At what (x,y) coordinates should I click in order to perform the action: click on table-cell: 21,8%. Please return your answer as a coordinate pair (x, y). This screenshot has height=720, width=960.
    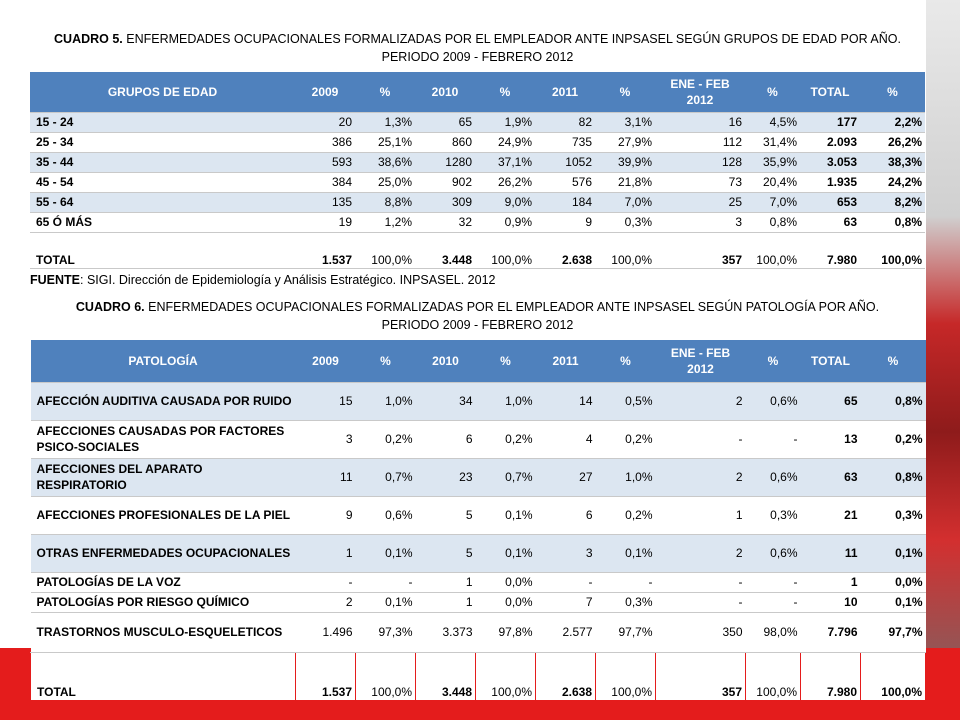
    Looking at the image, I should click on (625, 182).